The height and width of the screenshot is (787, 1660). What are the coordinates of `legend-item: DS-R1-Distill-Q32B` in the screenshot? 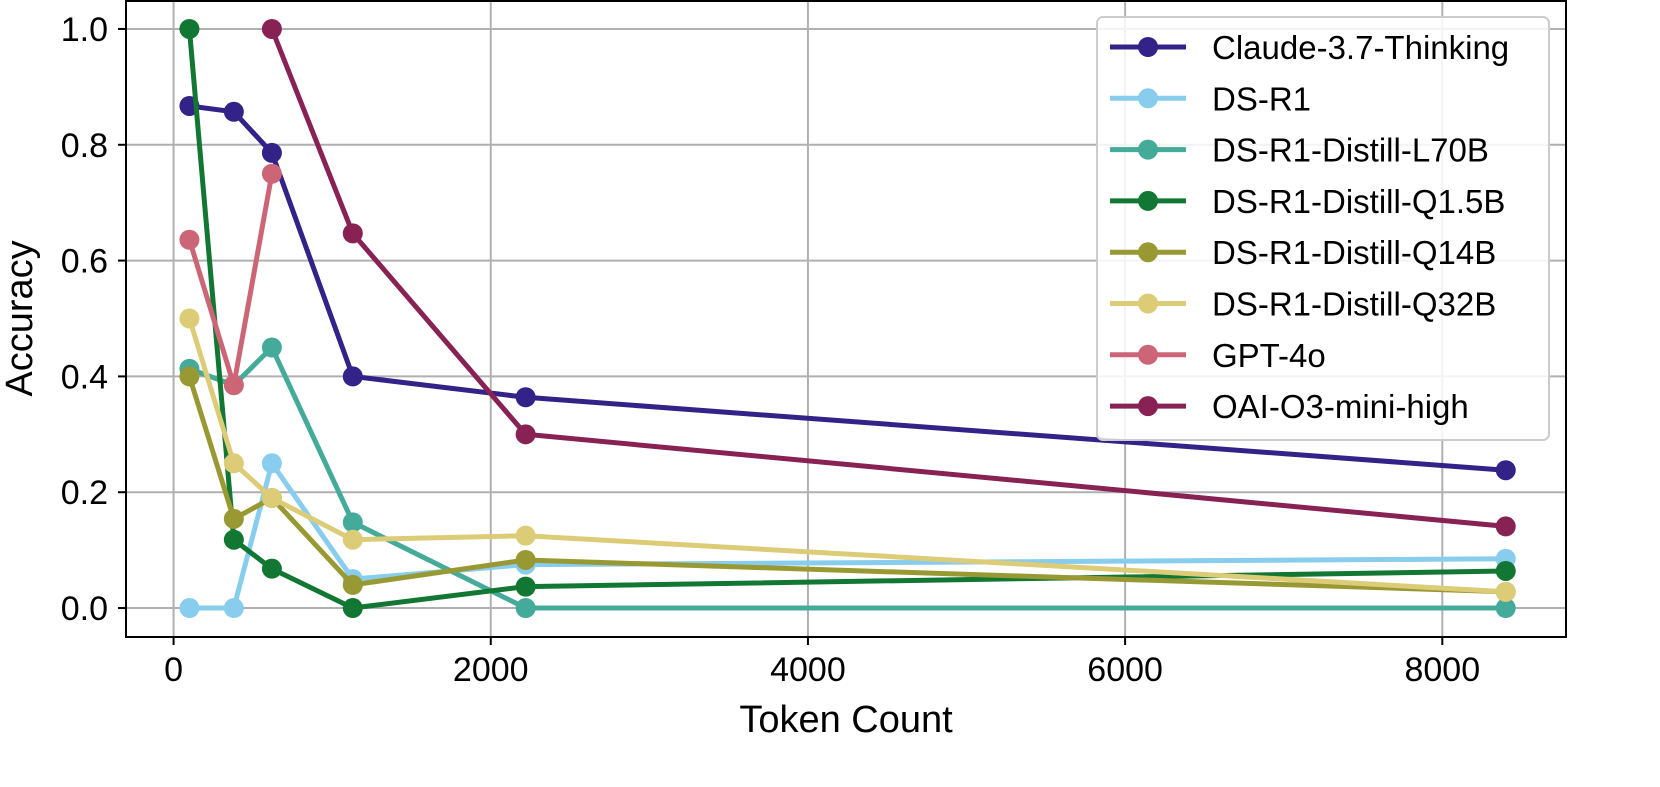 It's located at (1303, 304).